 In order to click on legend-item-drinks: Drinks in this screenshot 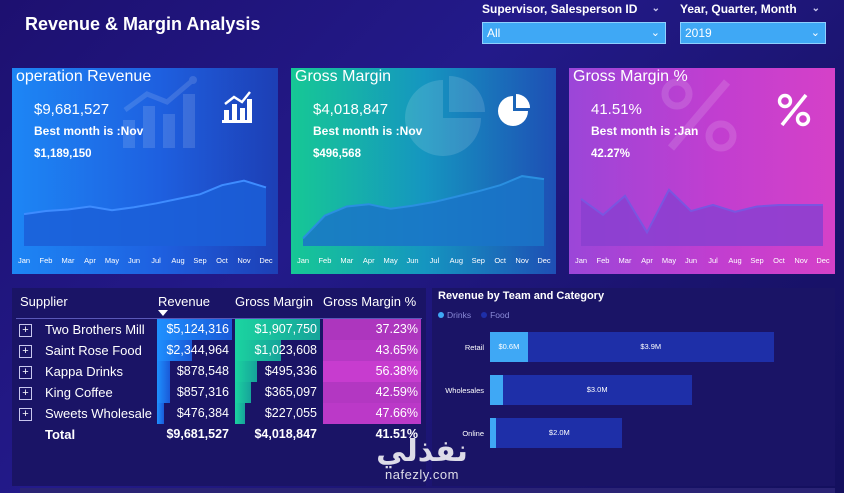, I will do `click(454, 315)`.